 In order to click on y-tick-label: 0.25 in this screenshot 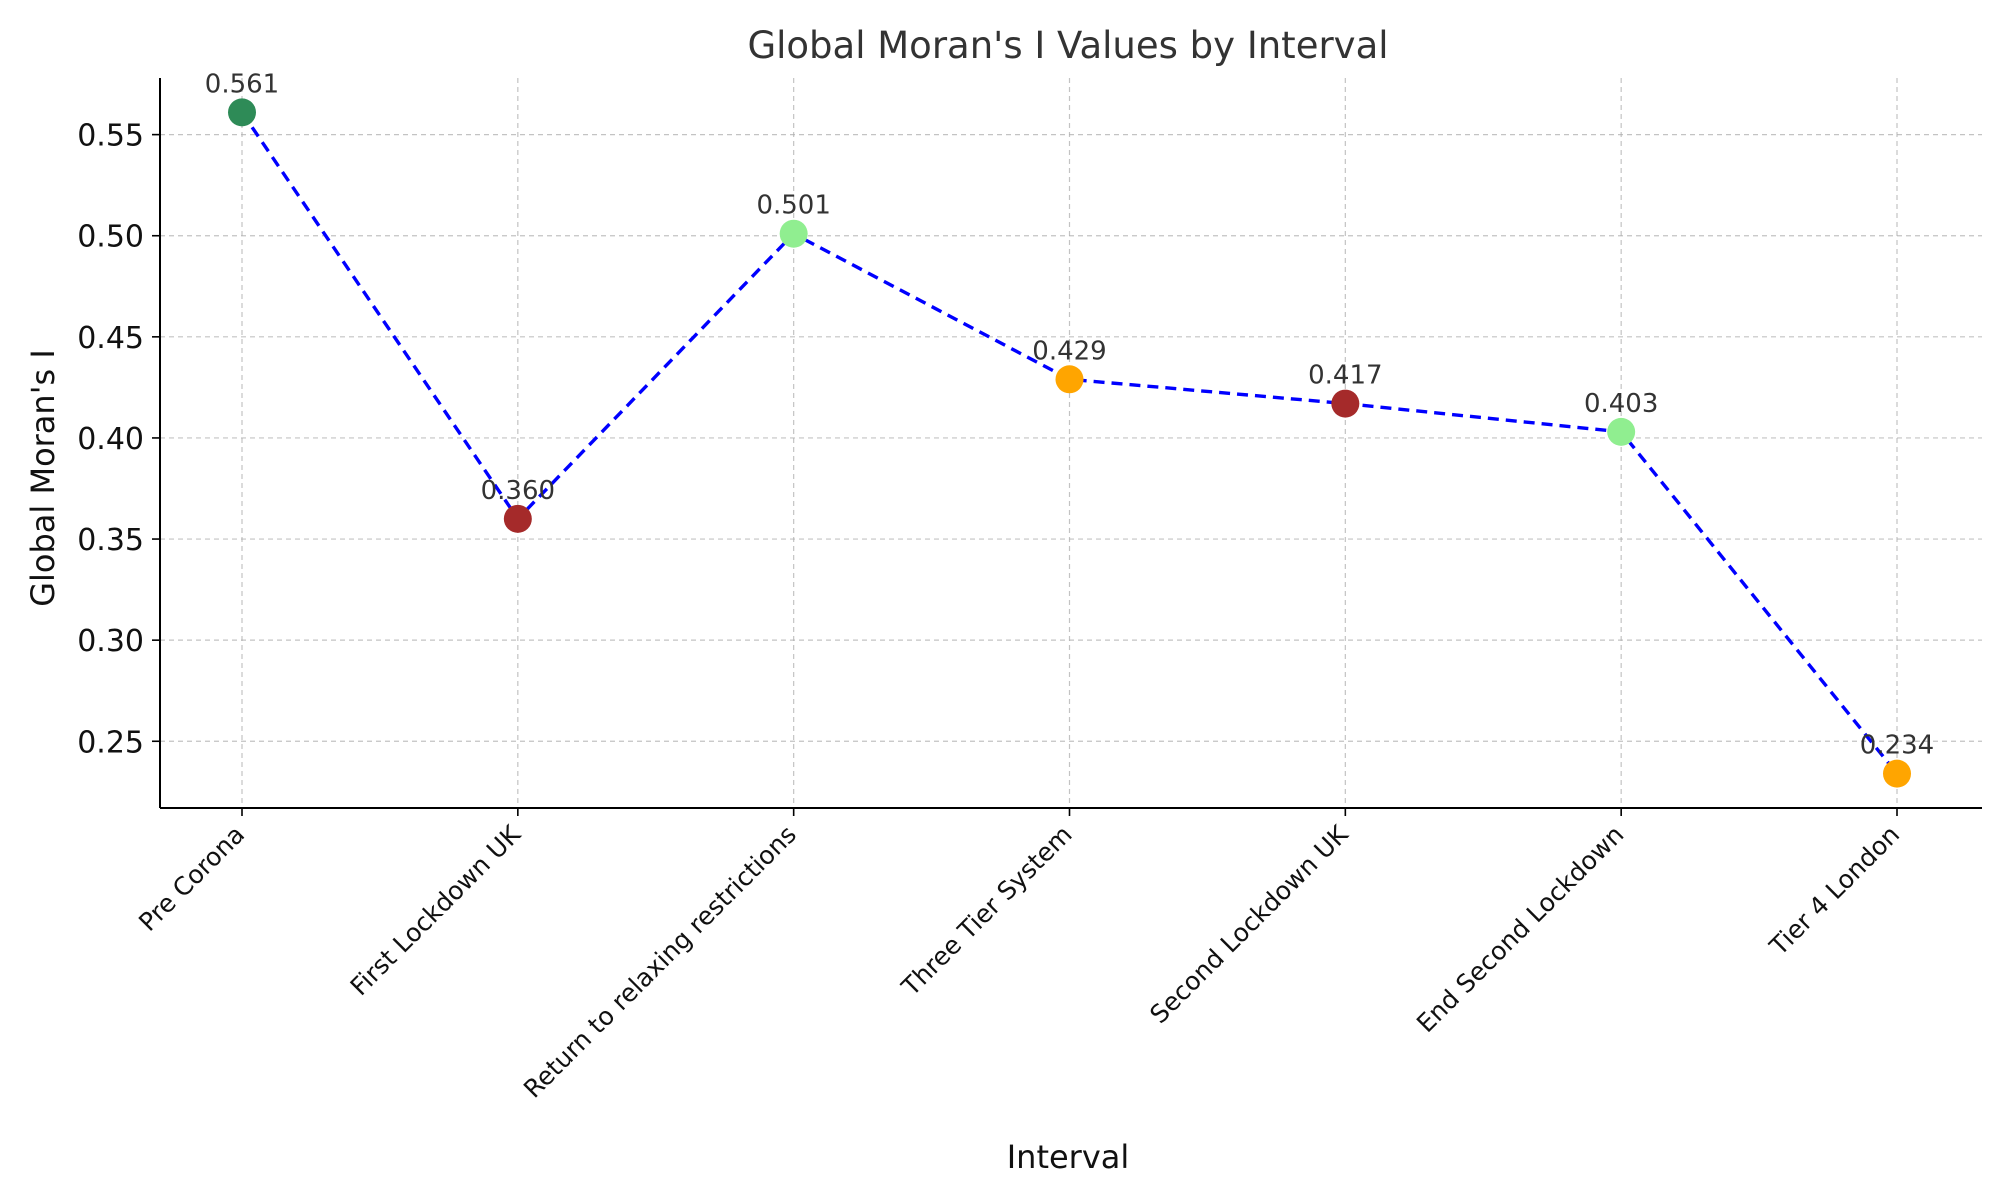, I will do `click(110, 742)`.